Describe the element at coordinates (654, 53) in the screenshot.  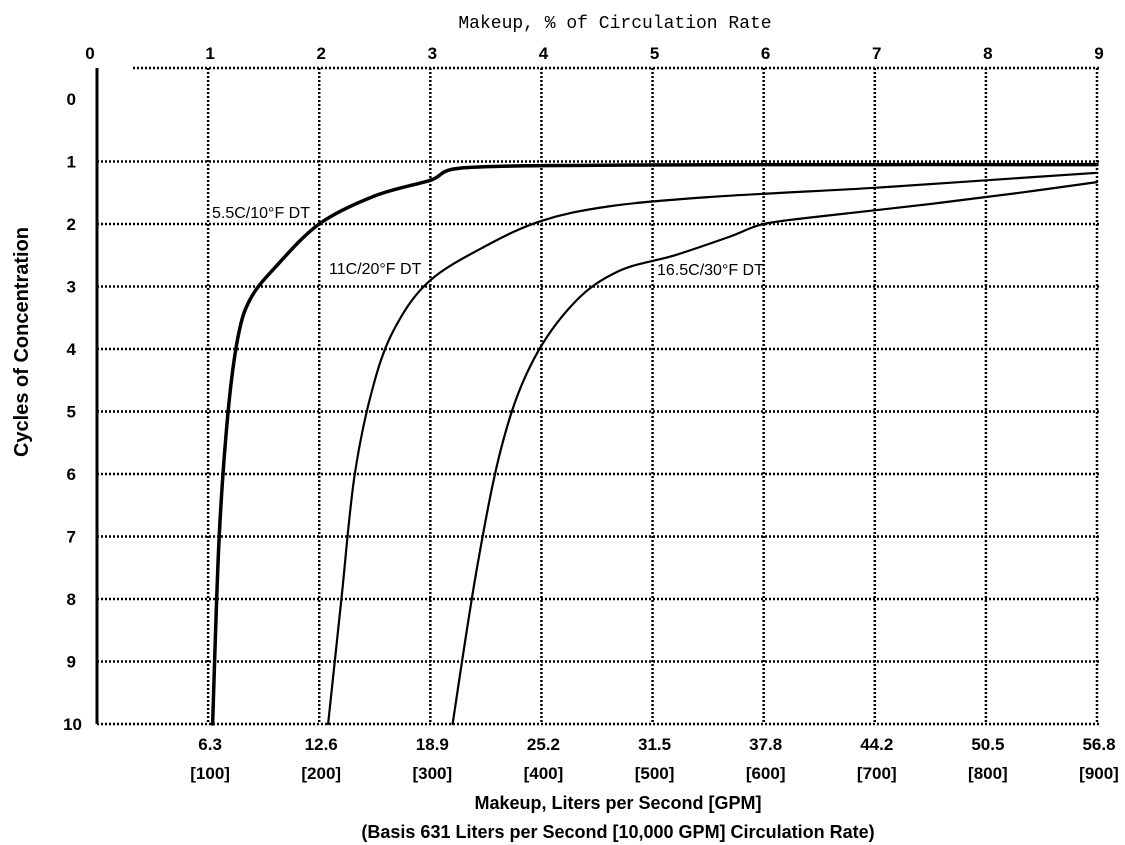
I see `top-tick-label: 5` at that location.